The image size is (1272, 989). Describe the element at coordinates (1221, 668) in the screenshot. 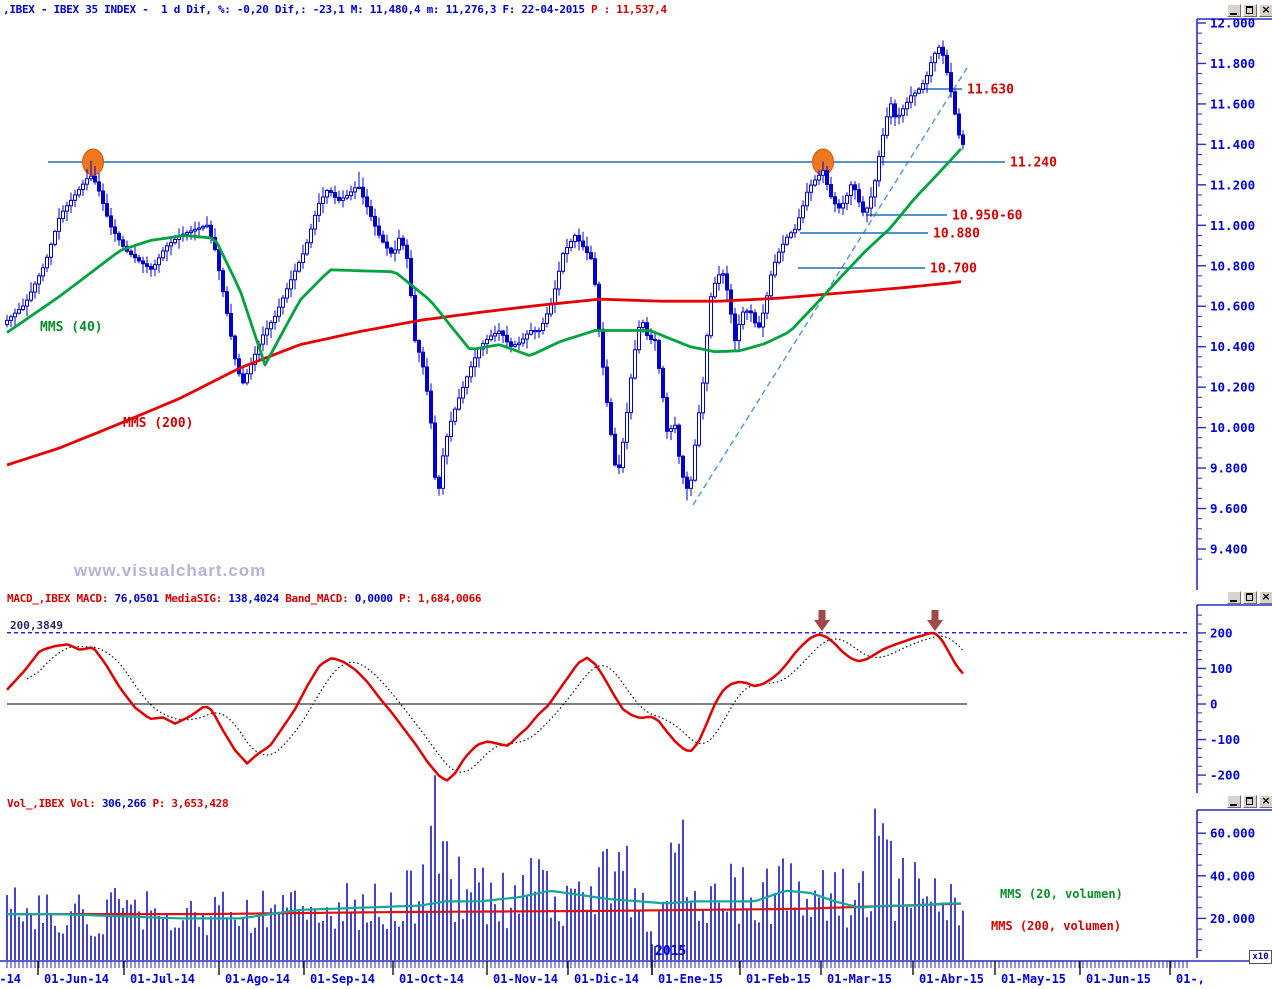

I see `svg-text: 100` at that location.